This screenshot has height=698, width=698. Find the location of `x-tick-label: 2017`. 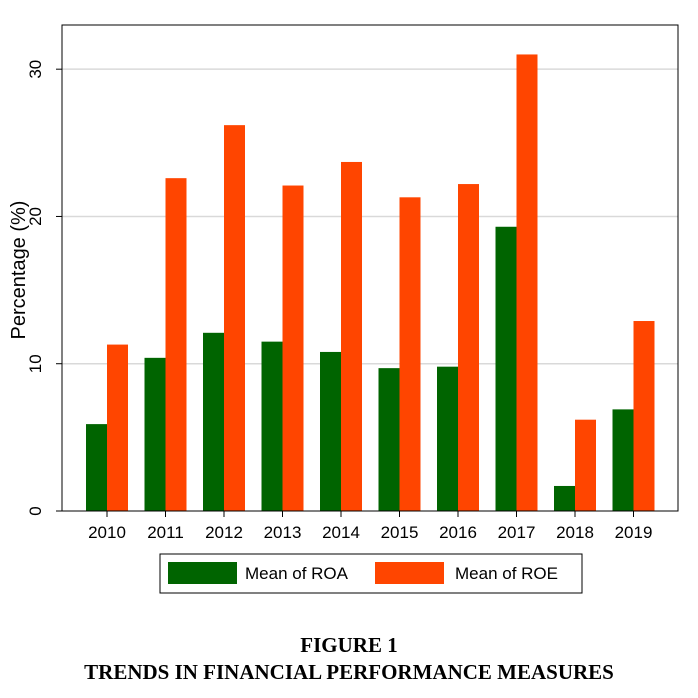

x-tick-label: 2017 is located at coordinates (517, 532).